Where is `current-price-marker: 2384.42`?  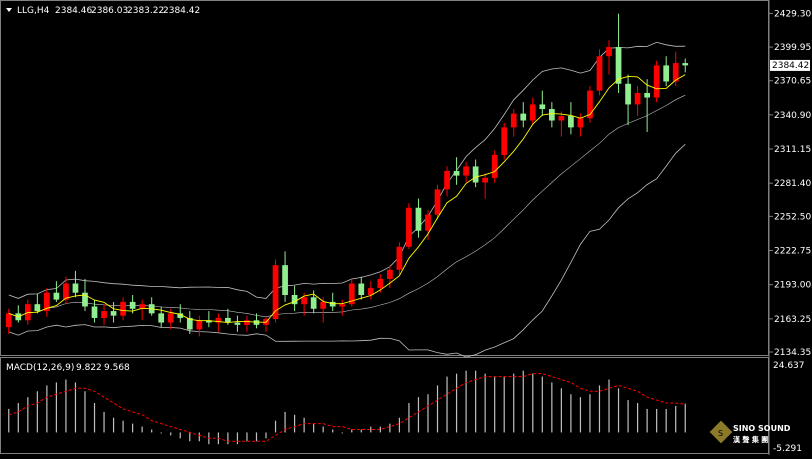
current-price-marker: 2384.42 is located at coordinates (790, 65).